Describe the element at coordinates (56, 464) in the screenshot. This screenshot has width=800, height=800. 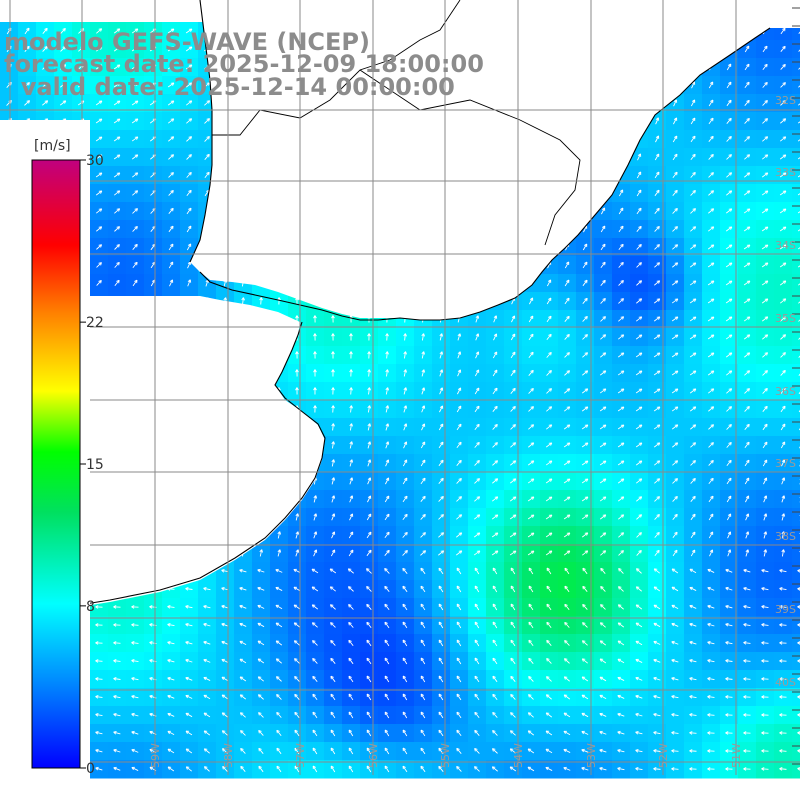
I see `colorbar-scale` at that location.